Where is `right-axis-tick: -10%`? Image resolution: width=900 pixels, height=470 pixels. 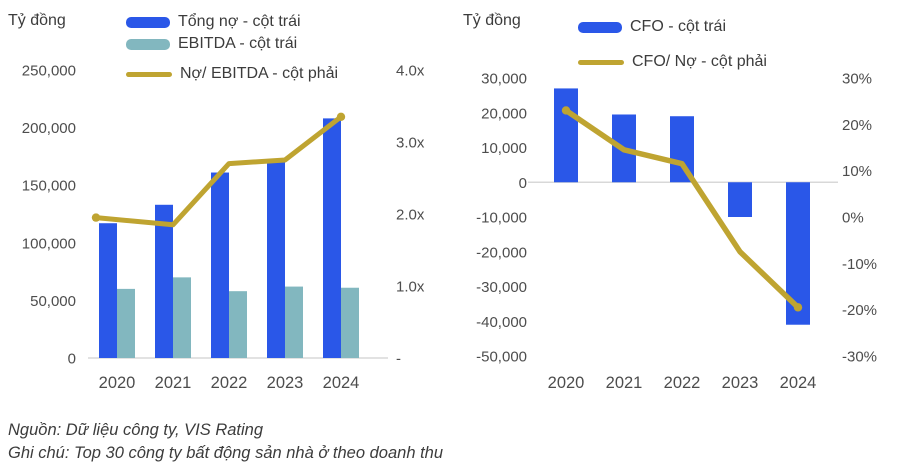
right-axis-tick: -10% is located at coordinates (859, 264).